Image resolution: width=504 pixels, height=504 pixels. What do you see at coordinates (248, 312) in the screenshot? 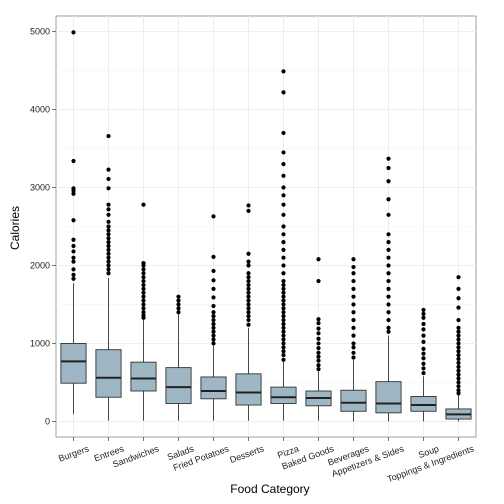
I see `box-desserts` at bounding box center [248, 312].